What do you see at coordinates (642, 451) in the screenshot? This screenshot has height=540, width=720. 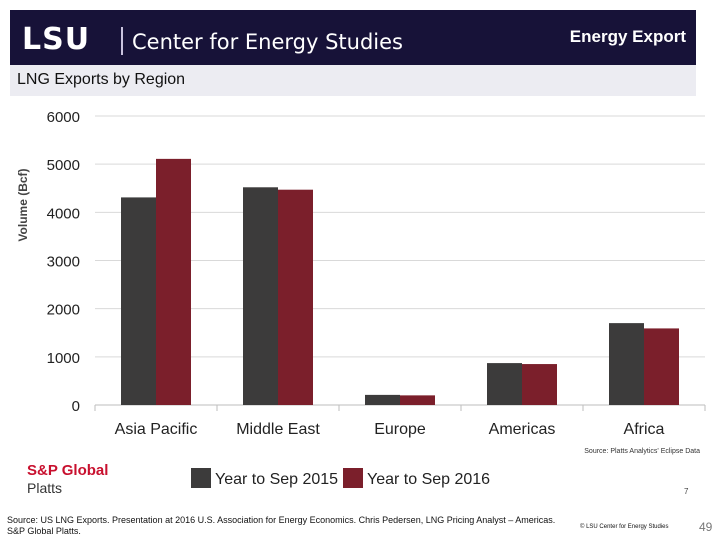 I see `chart-source-note: Source: Platts Analytics' Eclipse Data` at bounding box center [642, 451].